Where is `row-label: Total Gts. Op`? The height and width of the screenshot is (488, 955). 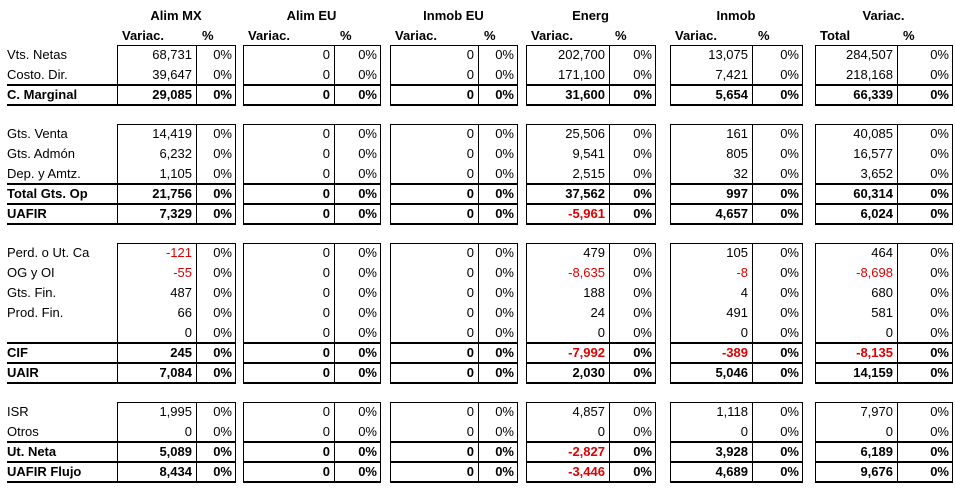 row-label: Total Gts. Op is located at coordinates (47, 193).